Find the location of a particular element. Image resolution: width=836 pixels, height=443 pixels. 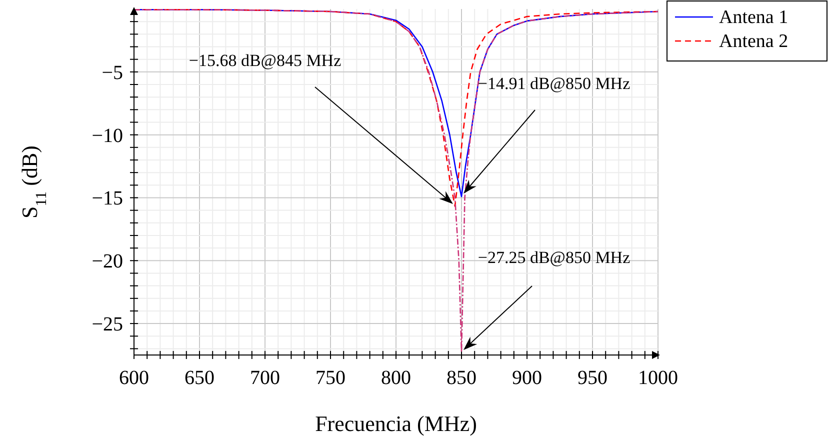

legend-label: Antena 1 is located at coordinates (753, 17).